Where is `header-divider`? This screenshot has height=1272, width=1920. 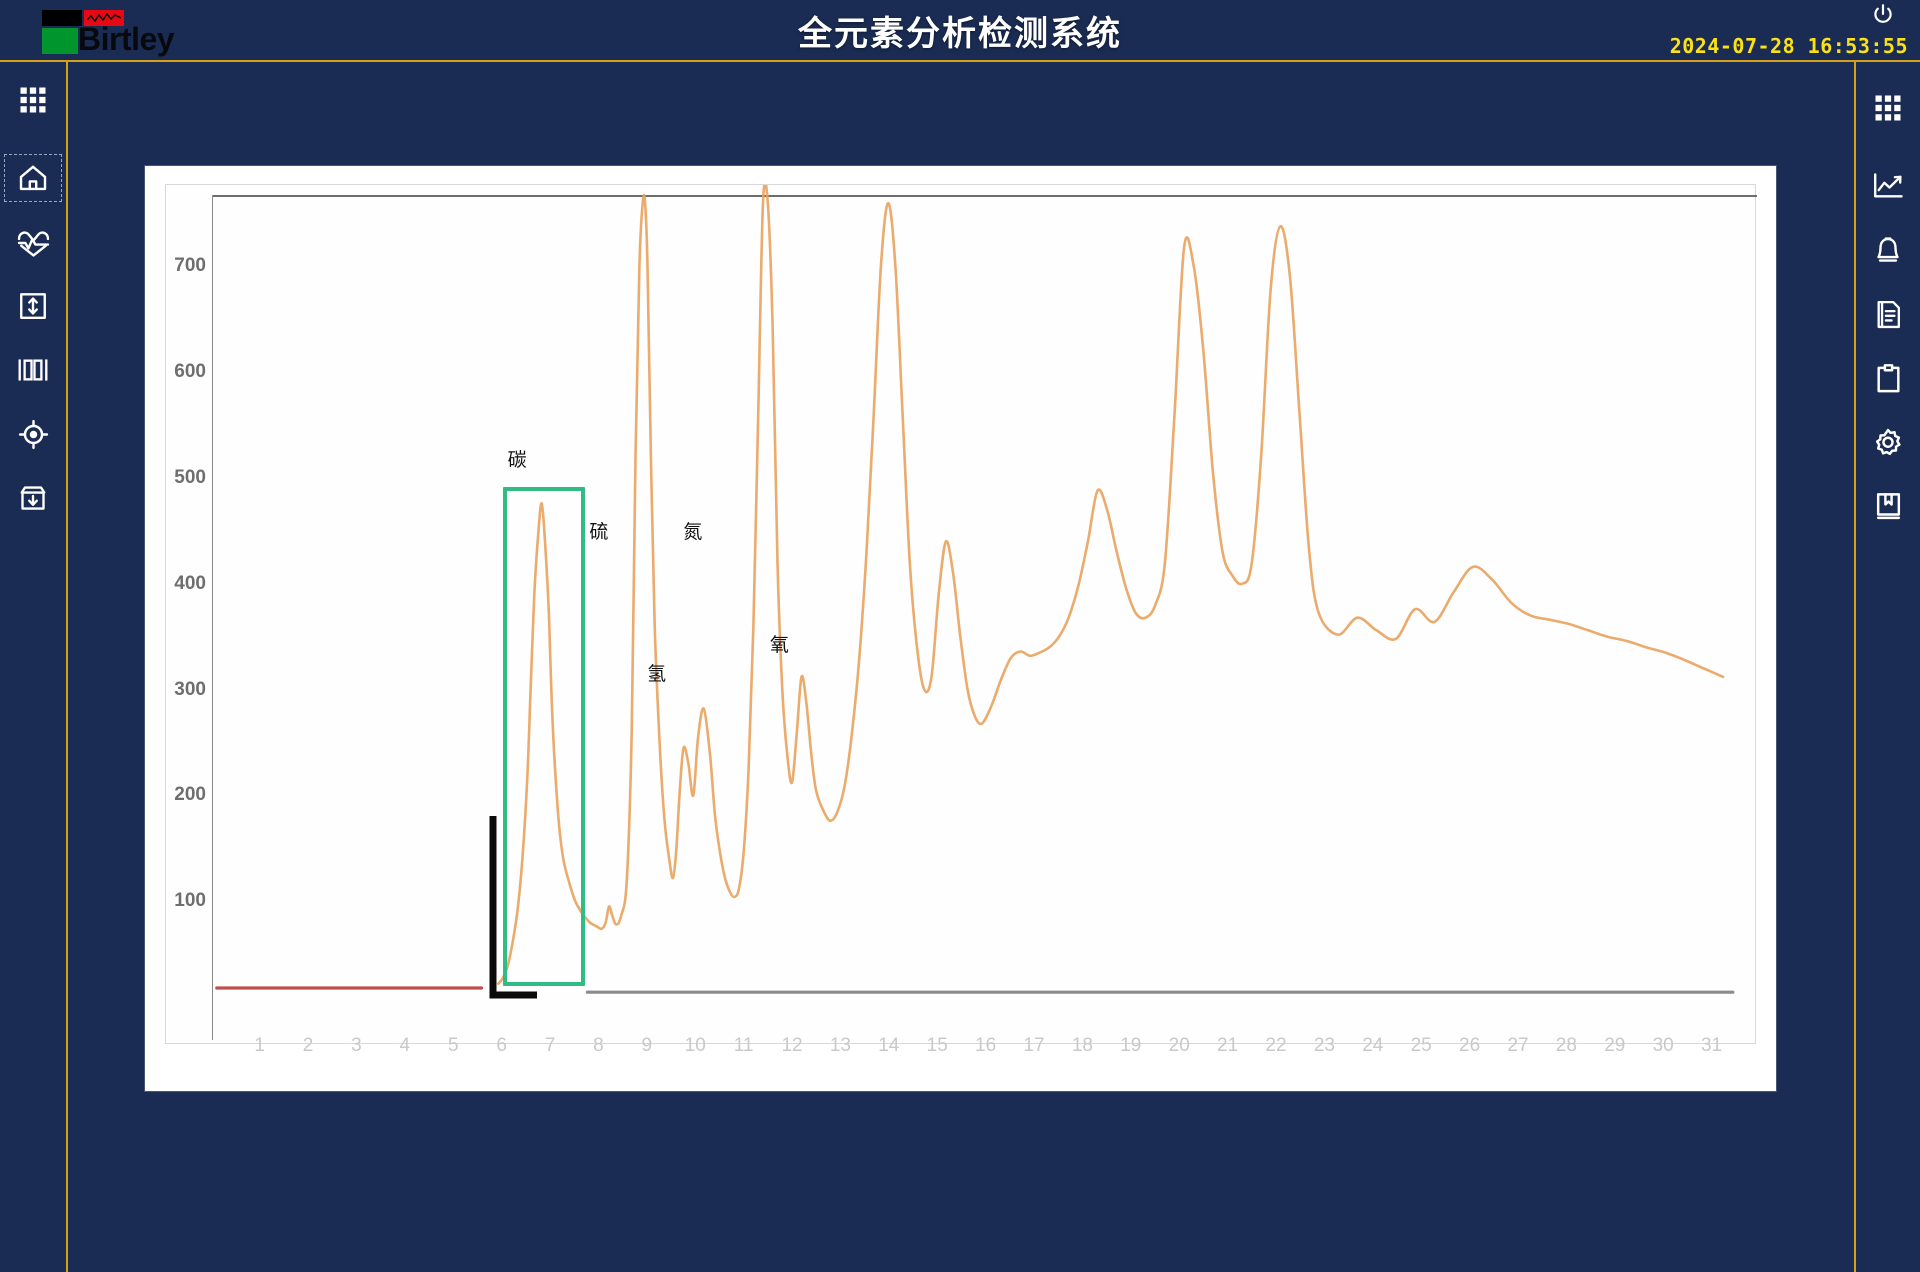
header-divider is located at coordinates (960, 61).